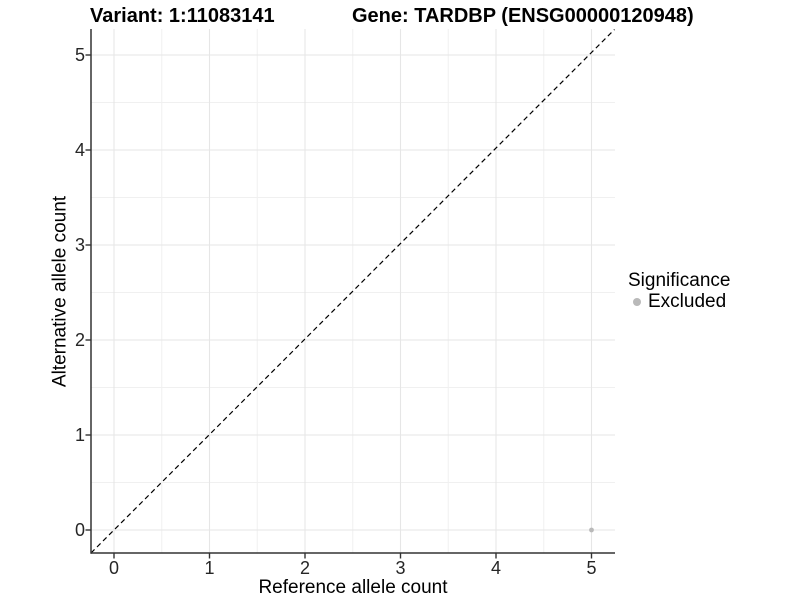 The width and height of the screenshot is (800, 600). I want to click on y-tick-label: 1, so click(79, 435).